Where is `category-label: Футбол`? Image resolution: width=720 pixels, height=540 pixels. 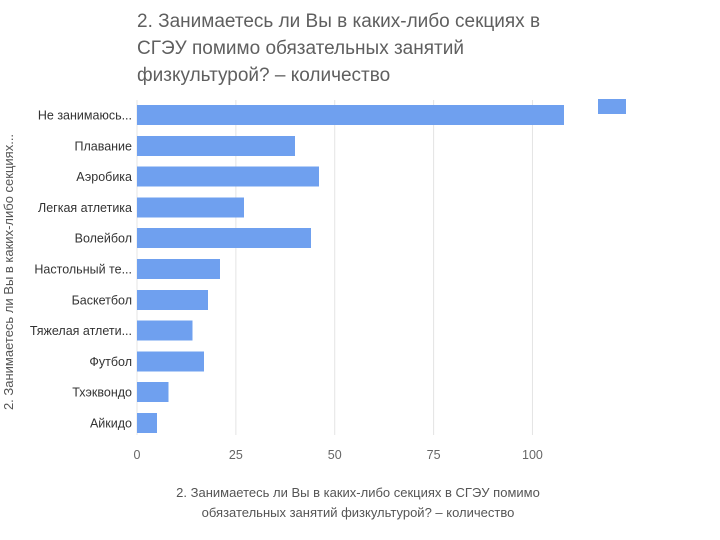 category-label: Футбол is located at coordinates (110, 362).